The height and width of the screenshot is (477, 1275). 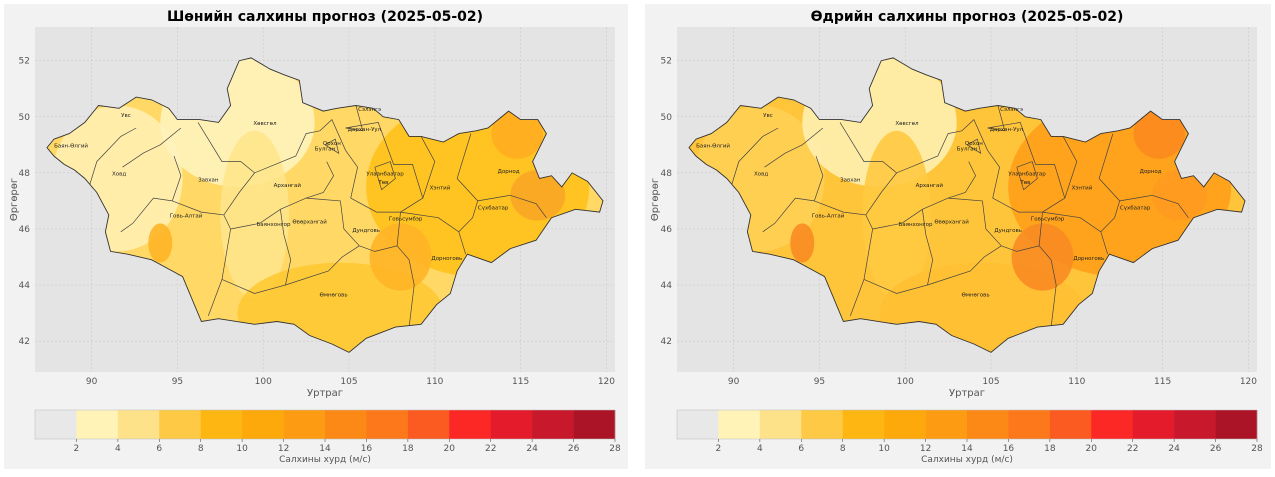 I want to click on province-label: Говь-Алтай, so click(x=828, y=216).